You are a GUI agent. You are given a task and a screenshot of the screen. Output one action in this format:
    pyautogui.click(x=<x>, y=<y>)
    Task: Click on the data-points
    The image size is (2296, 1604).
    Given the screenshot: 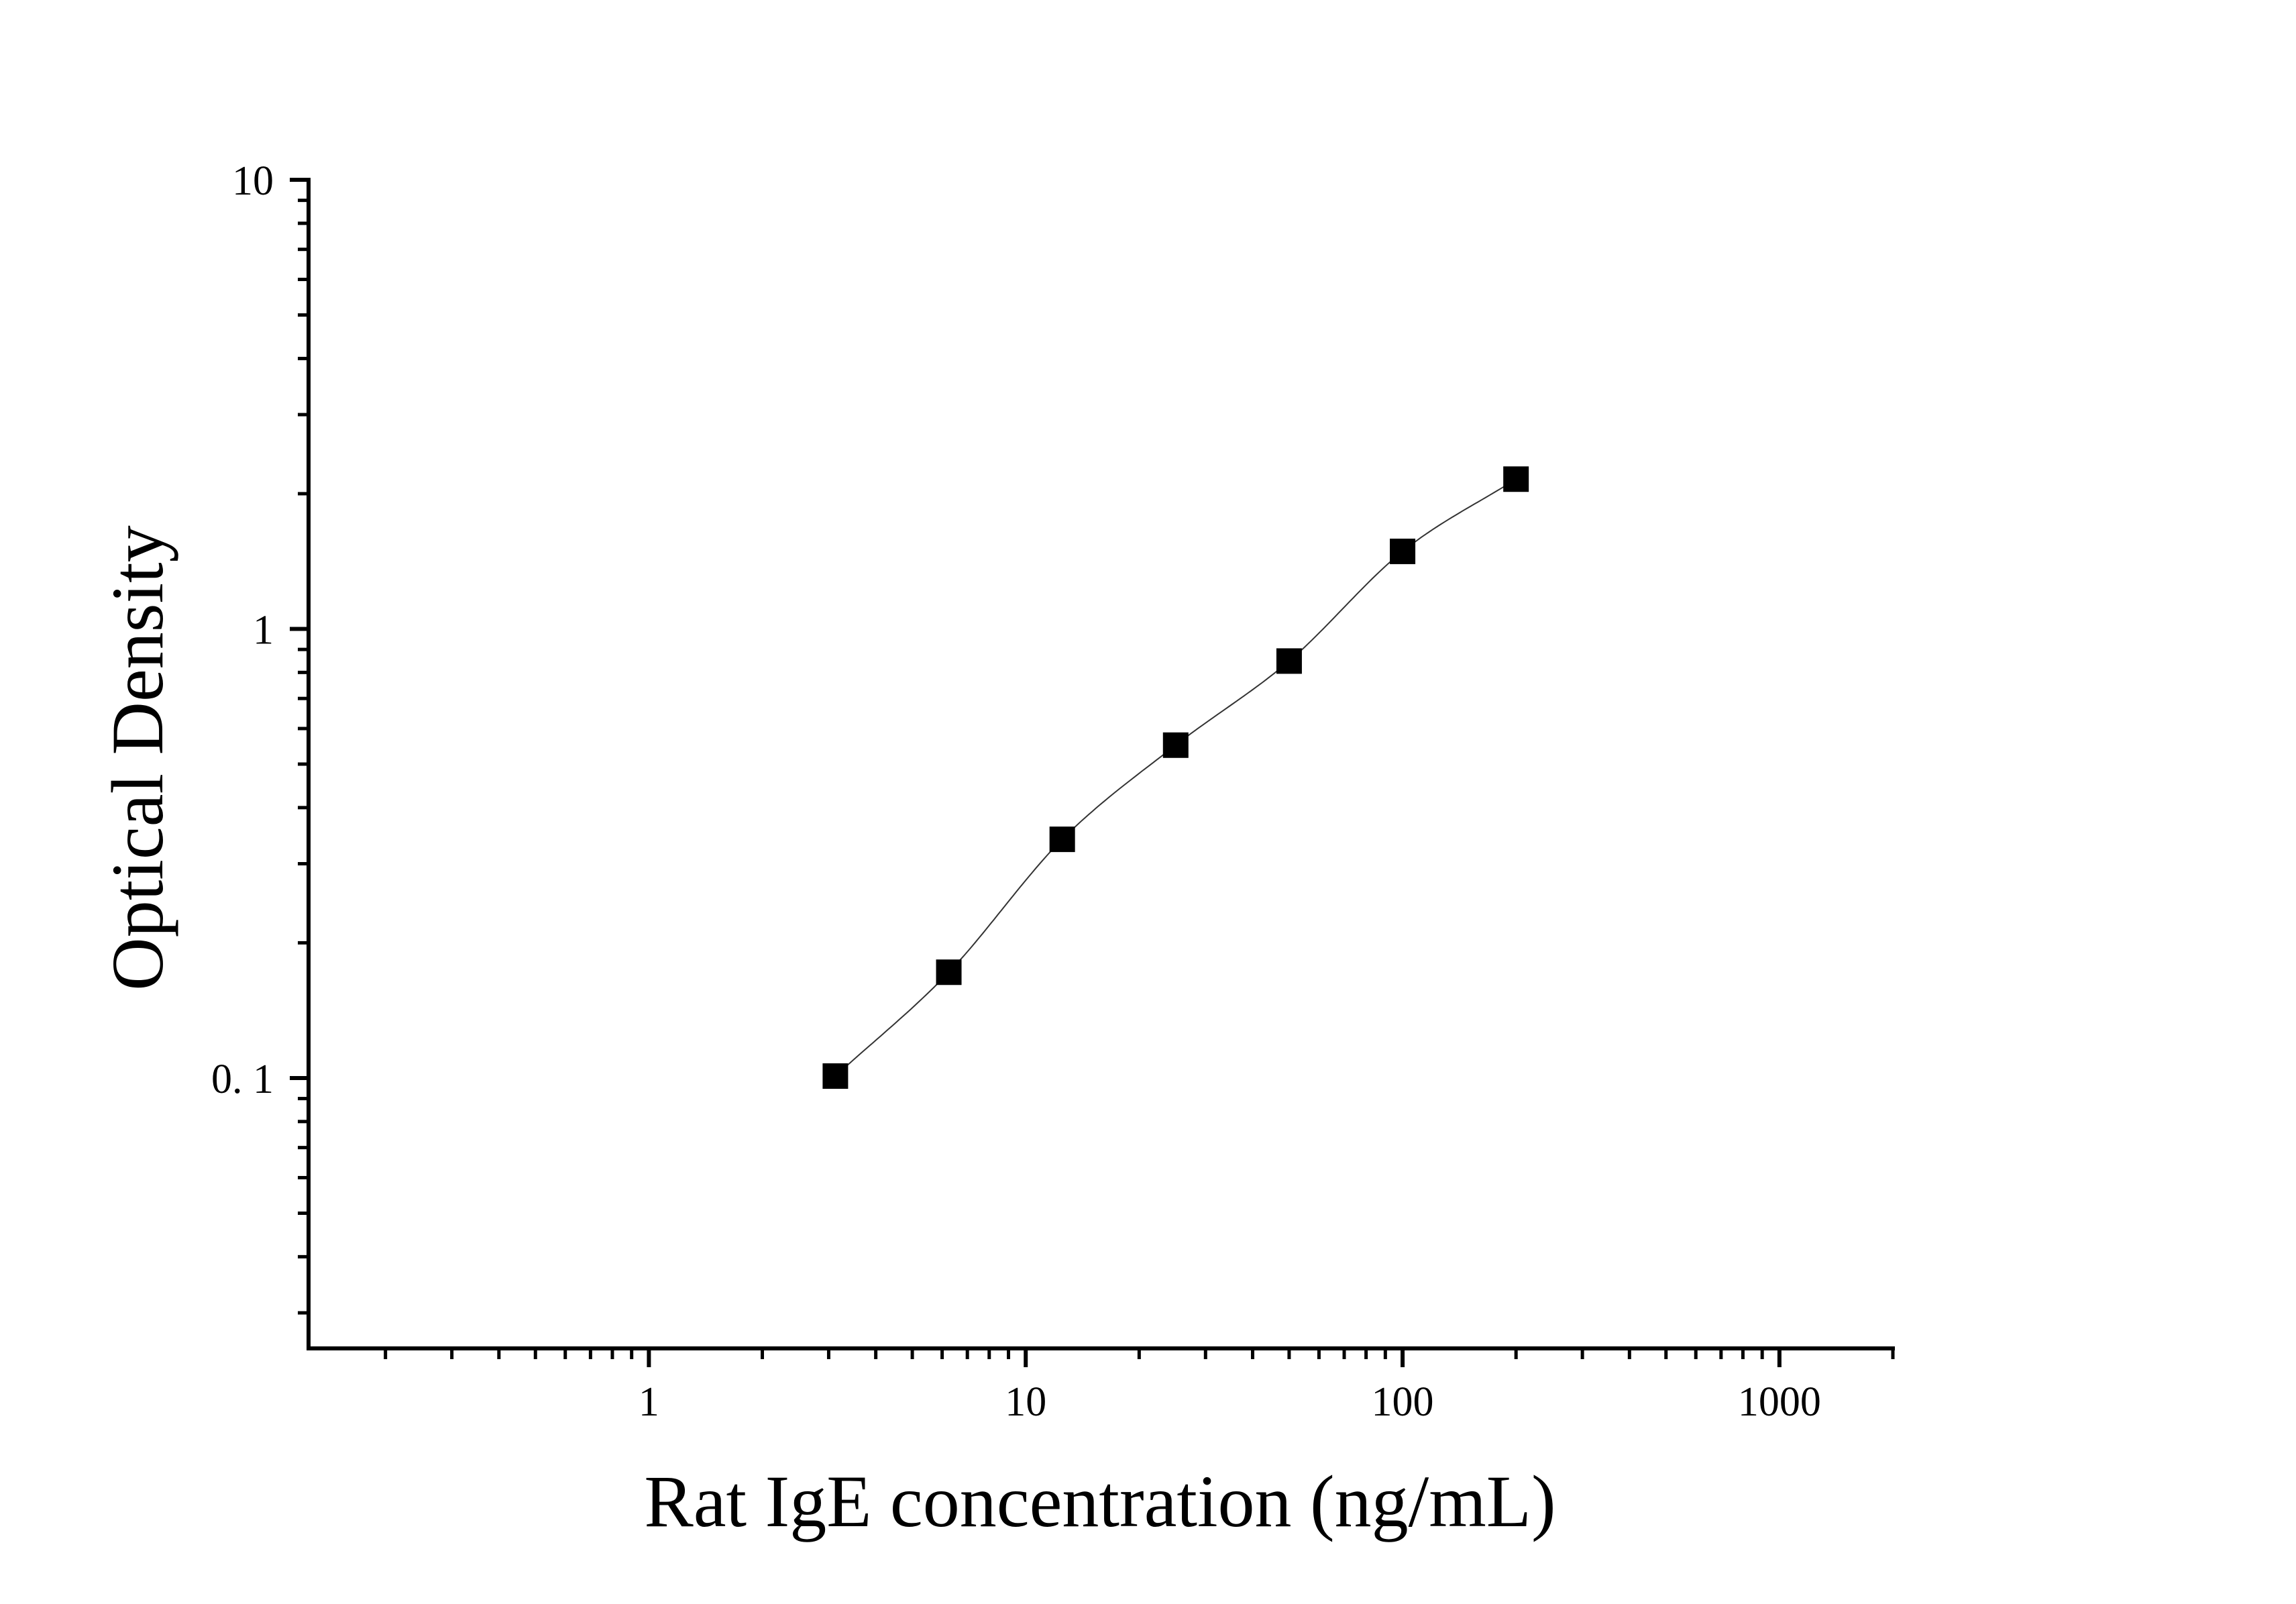 What is the action you would take?
    pyautogui.click(x=1175, y=777)
    